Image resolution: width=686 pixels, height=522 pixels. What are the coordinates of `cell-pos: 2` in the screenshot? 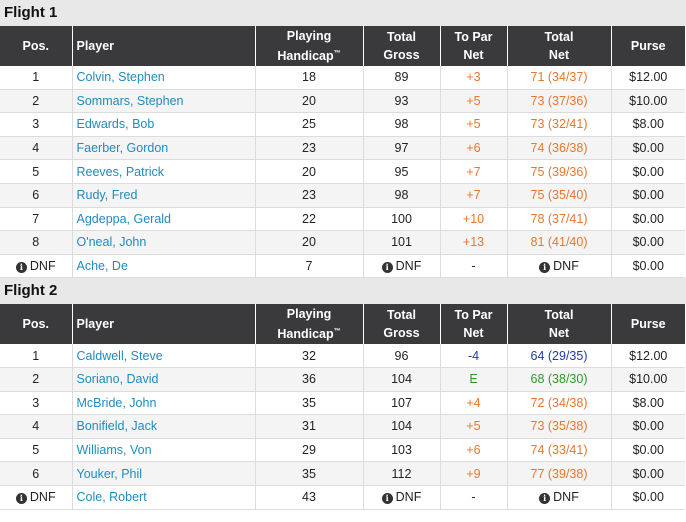 It's located at (36, 379).